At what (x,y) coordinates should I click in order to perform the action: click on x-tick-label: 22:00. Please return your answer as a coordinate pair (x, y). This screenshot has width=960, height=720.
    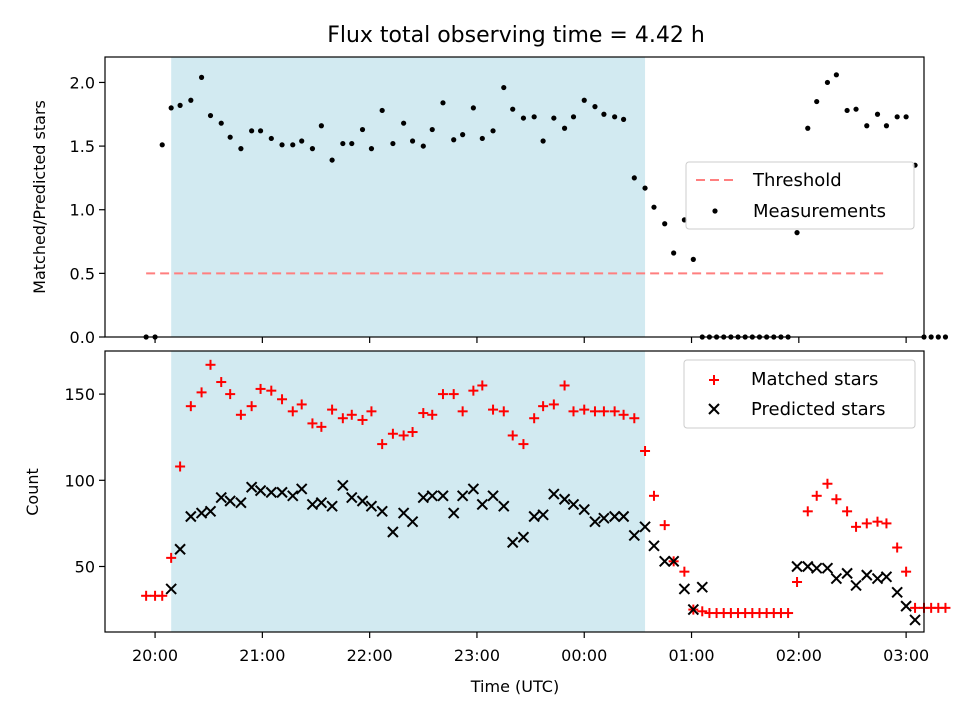
    Looking at the image, I should click on (370, 655).